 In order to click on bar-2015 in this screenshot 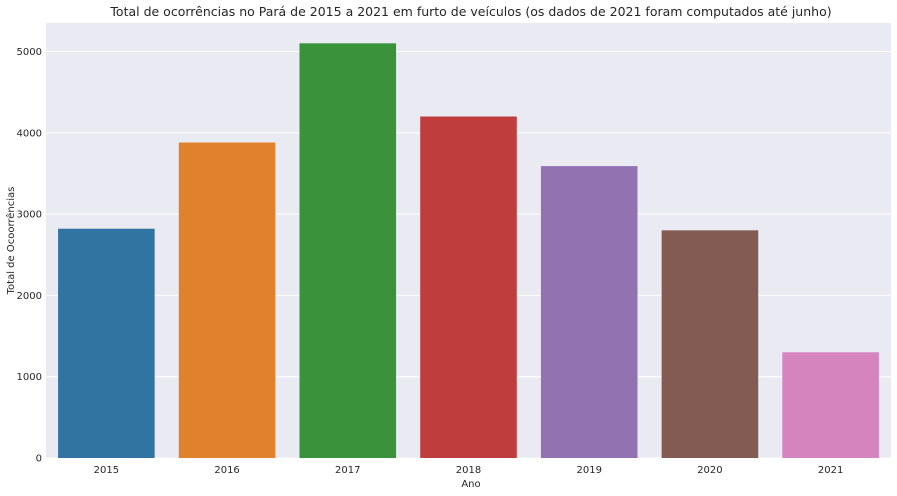, I will do `click(106, 343)`.